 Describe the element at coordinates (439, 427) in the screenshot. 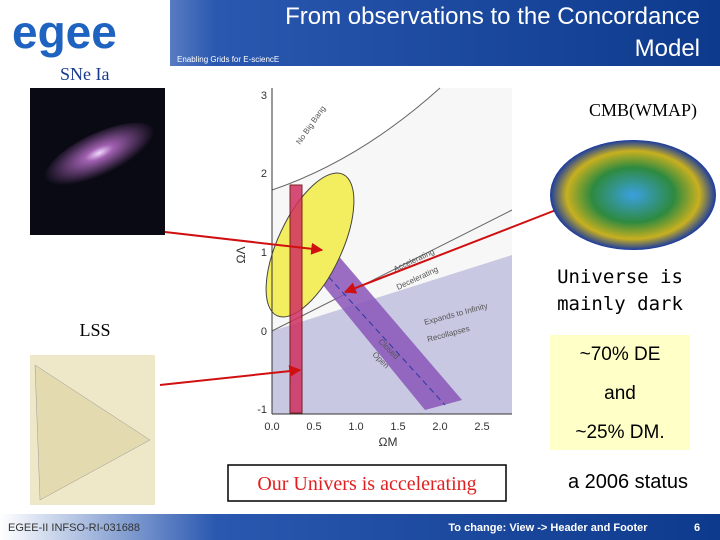

I see `x-tick-label: 2.0` at that location.